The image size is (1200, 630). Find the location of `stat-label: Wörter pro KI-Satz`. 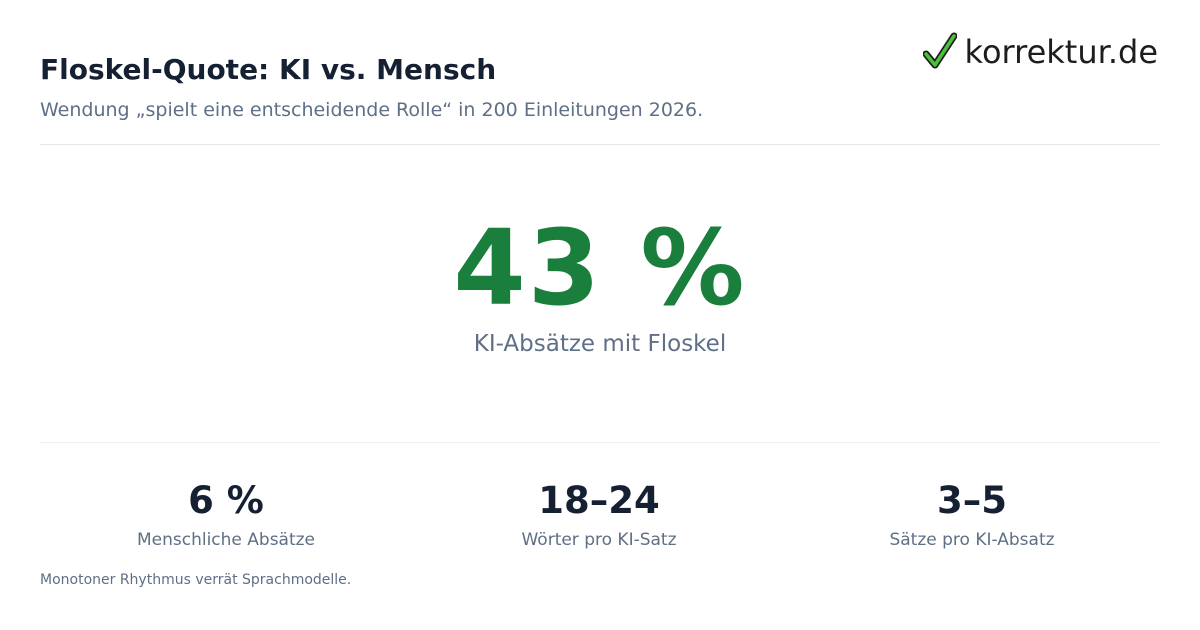

stat-label: Wörter pro KI-Satz is located at coordinates (599, 540).